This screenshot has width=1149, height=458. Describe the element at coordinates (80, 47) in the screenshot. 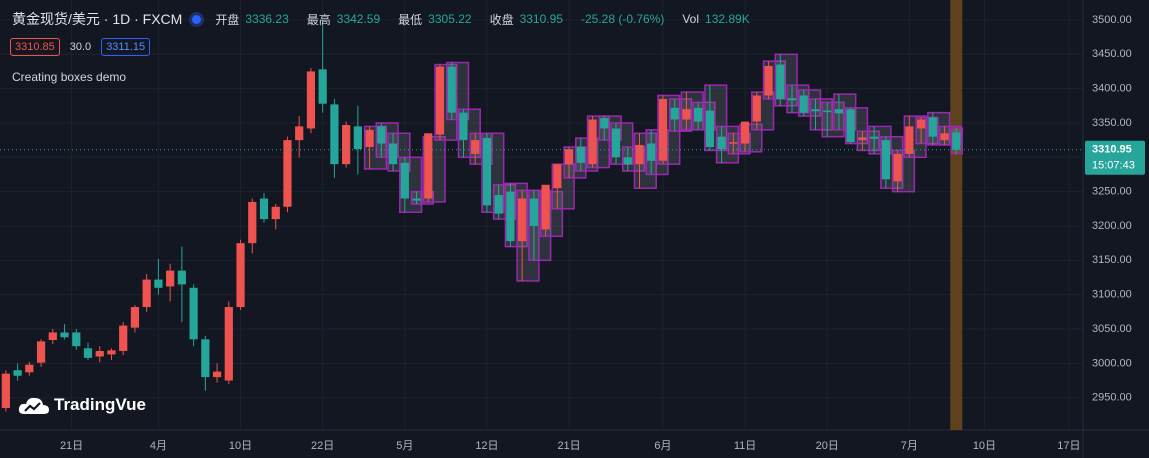

I see `spread: 30.0` at that location.